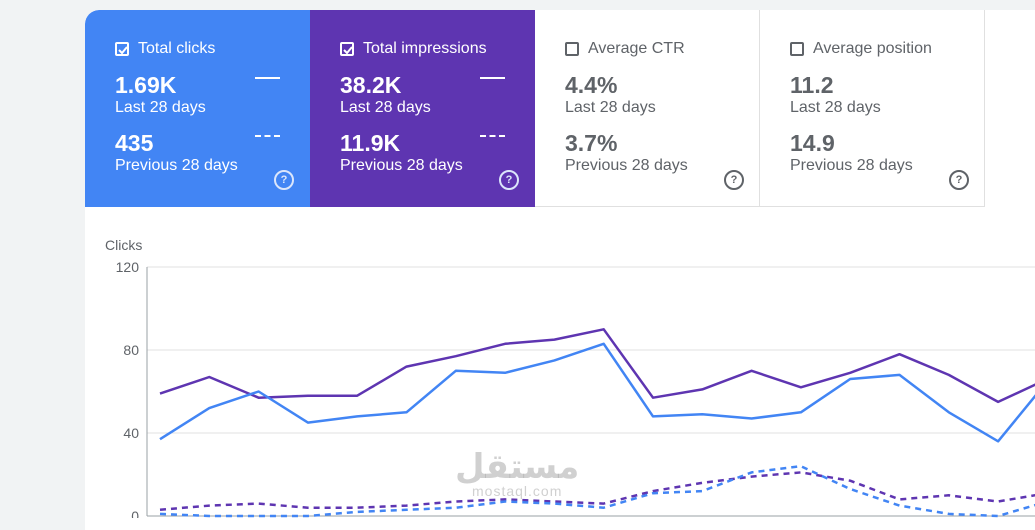  I want to click on y-tick-label: 40, so click(131, 433).